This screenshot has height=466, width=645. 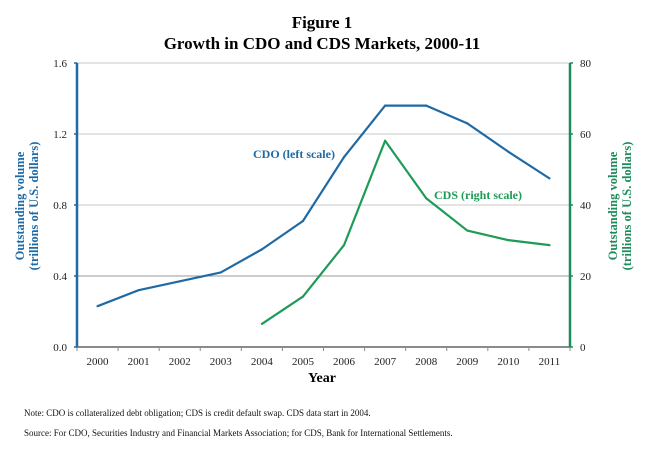 I want to click on left-tick-label: 1.6, so click(x=60, y=64).